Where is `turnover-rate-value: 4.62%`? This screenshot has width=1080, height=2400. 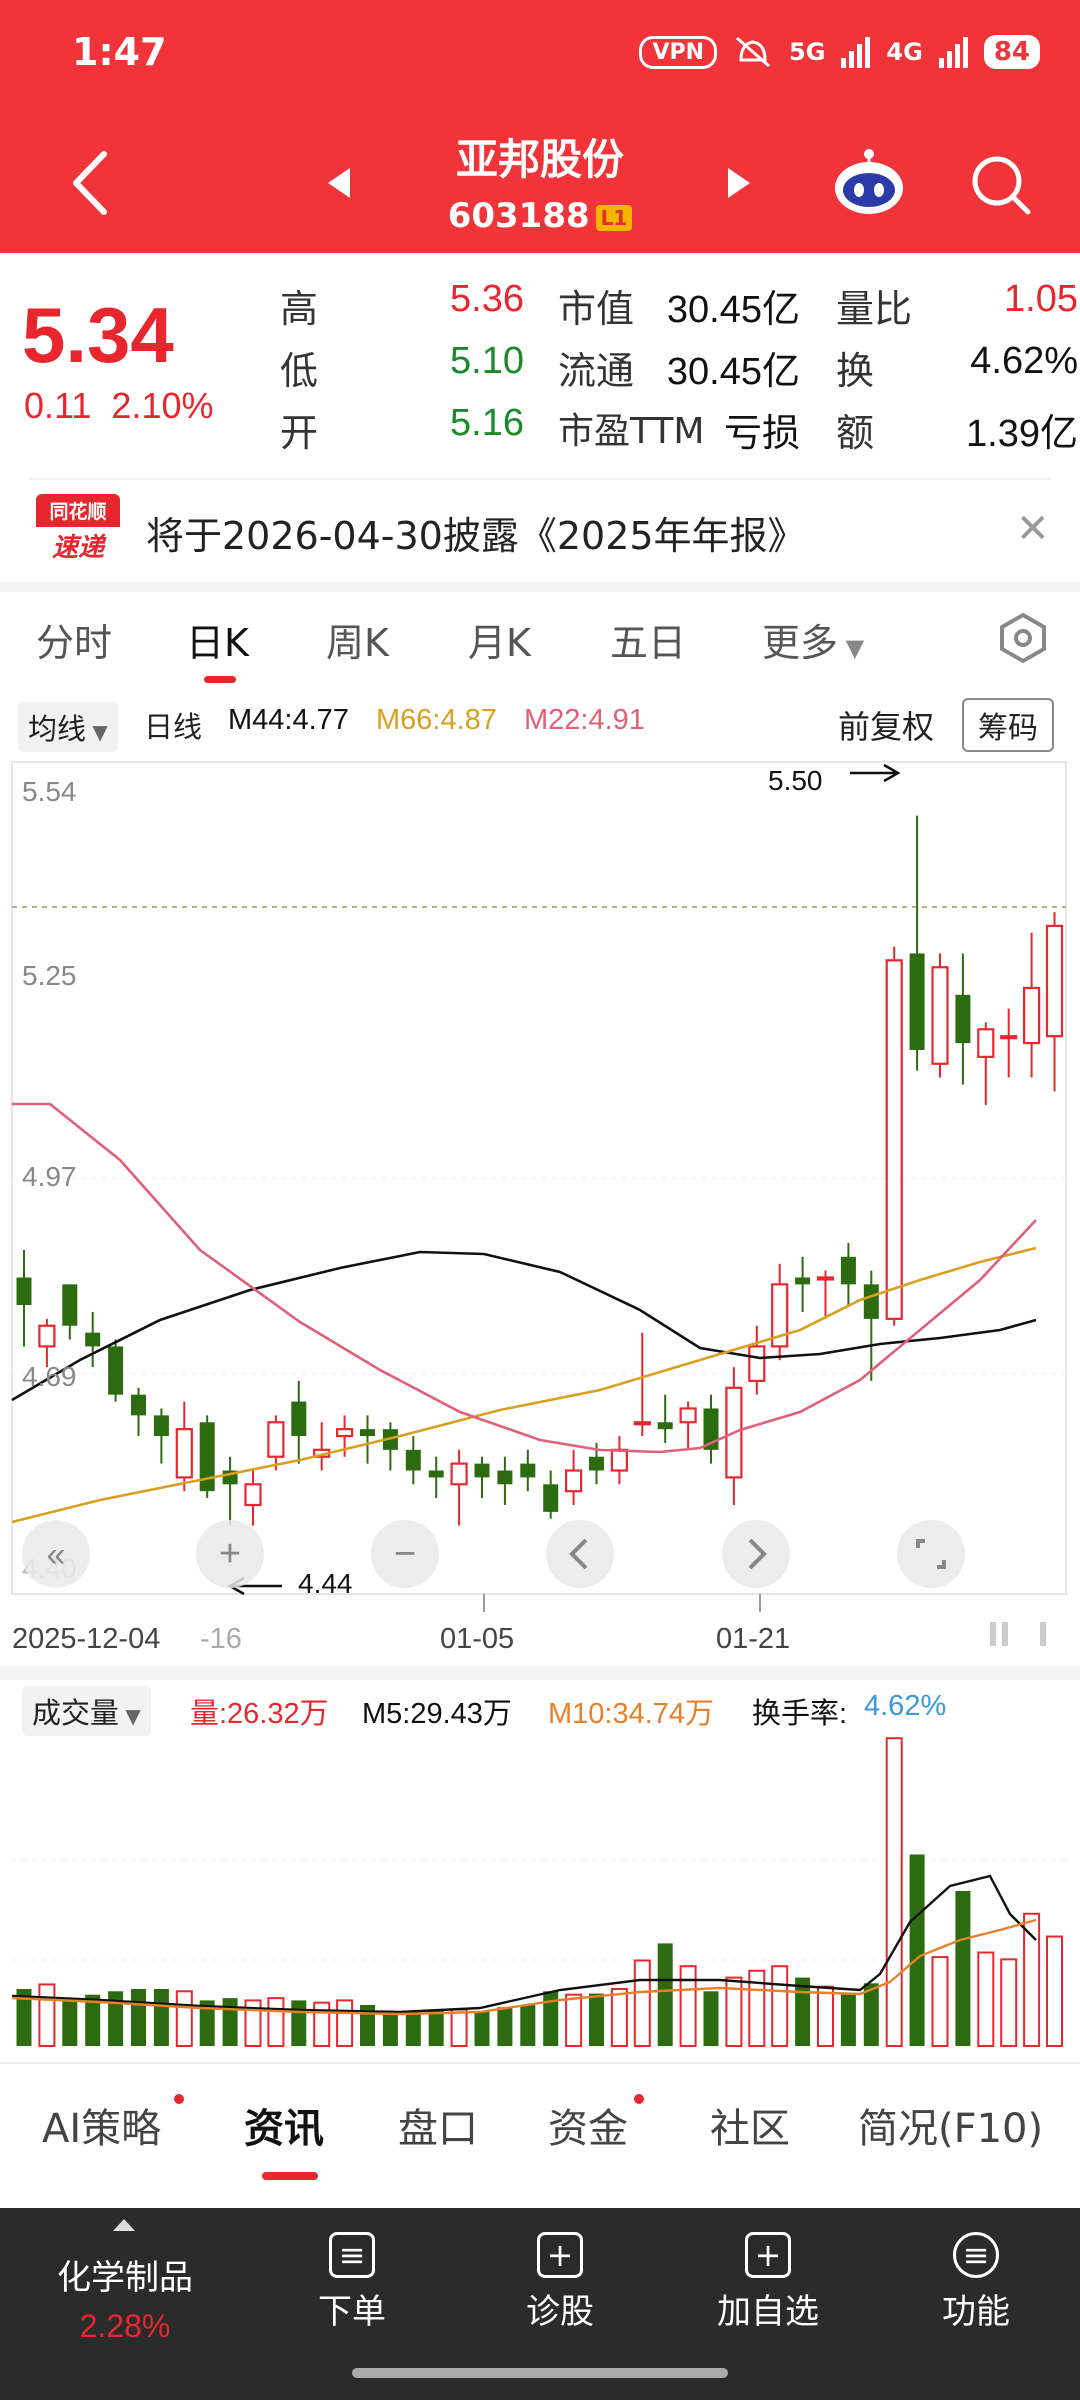 turnover-rate-value: 4.62% is located at coordinates (905, 1706).